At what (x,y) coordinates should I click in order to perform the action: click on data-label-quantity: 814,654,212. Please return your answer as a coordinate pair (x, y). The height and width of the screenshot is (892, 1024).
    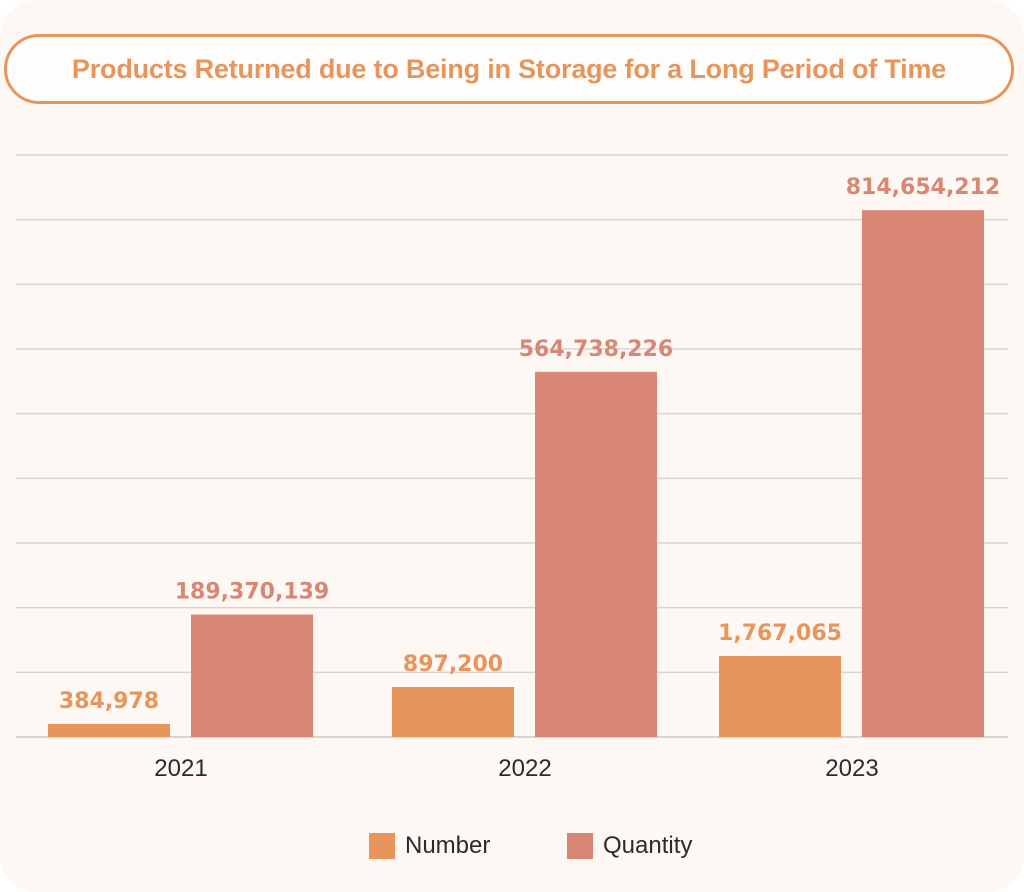
    Looking at the image, I should click on (923, 187).